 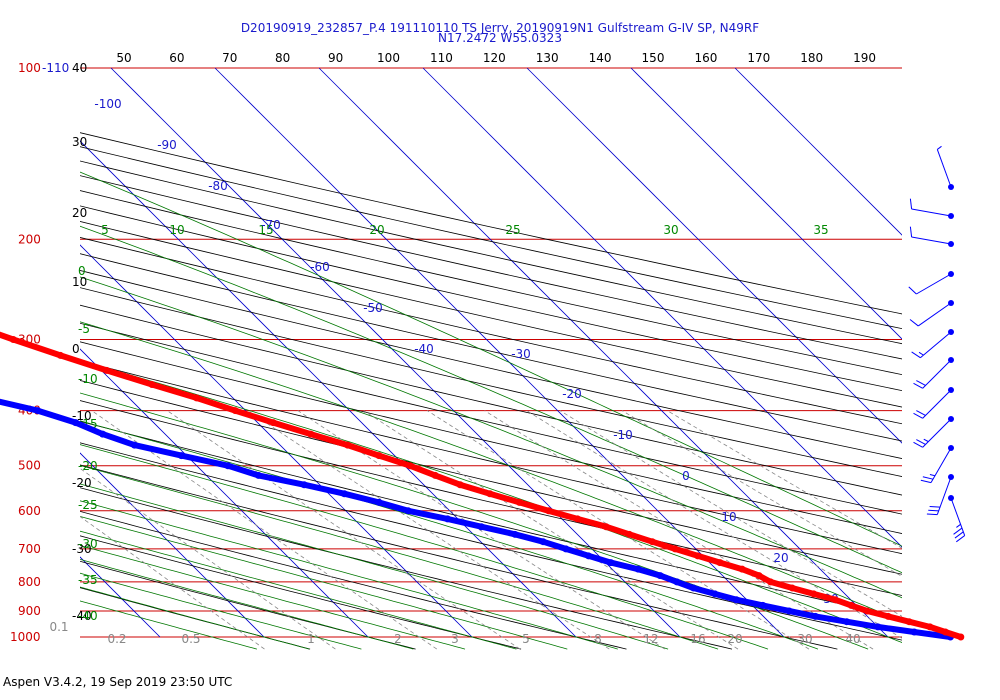 What do you see at coordinates (705, 58) in the screenshot?
I see `top-axis-label: 160` at bounding box center [705, 58].